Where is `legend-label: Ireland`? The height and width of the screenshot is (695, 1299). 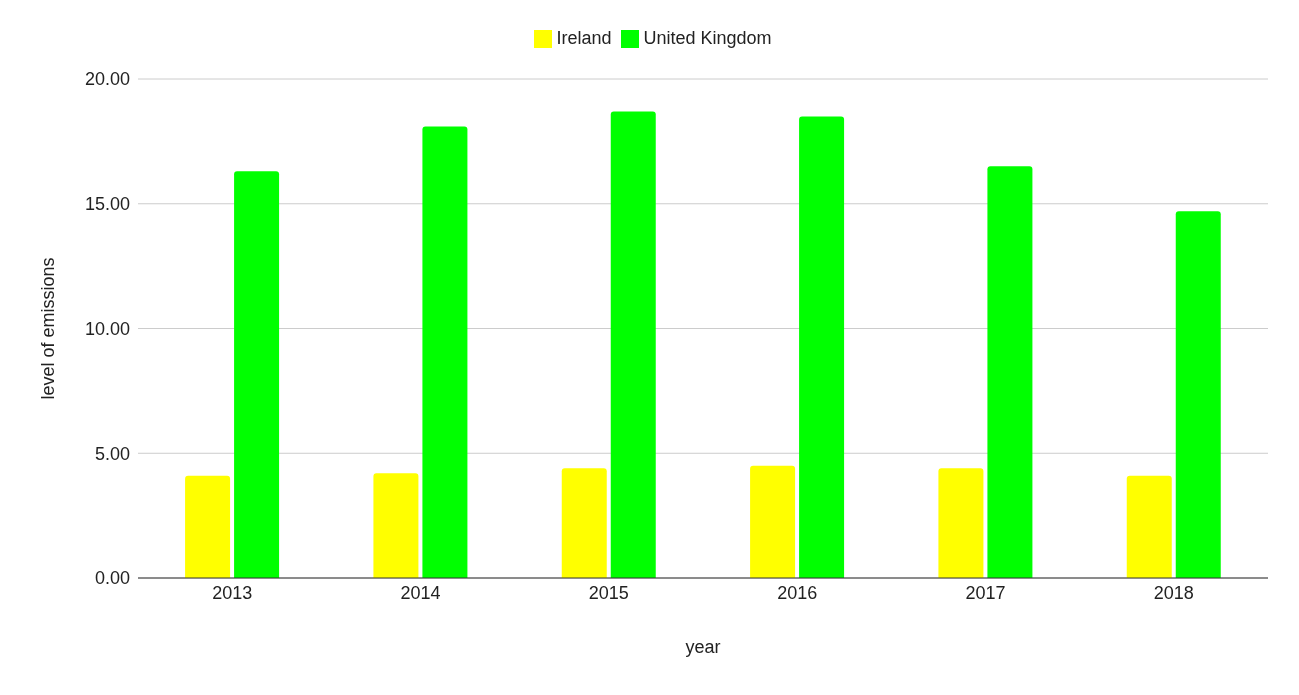
legend-label: Ireland is located at coordinates (584, 38).